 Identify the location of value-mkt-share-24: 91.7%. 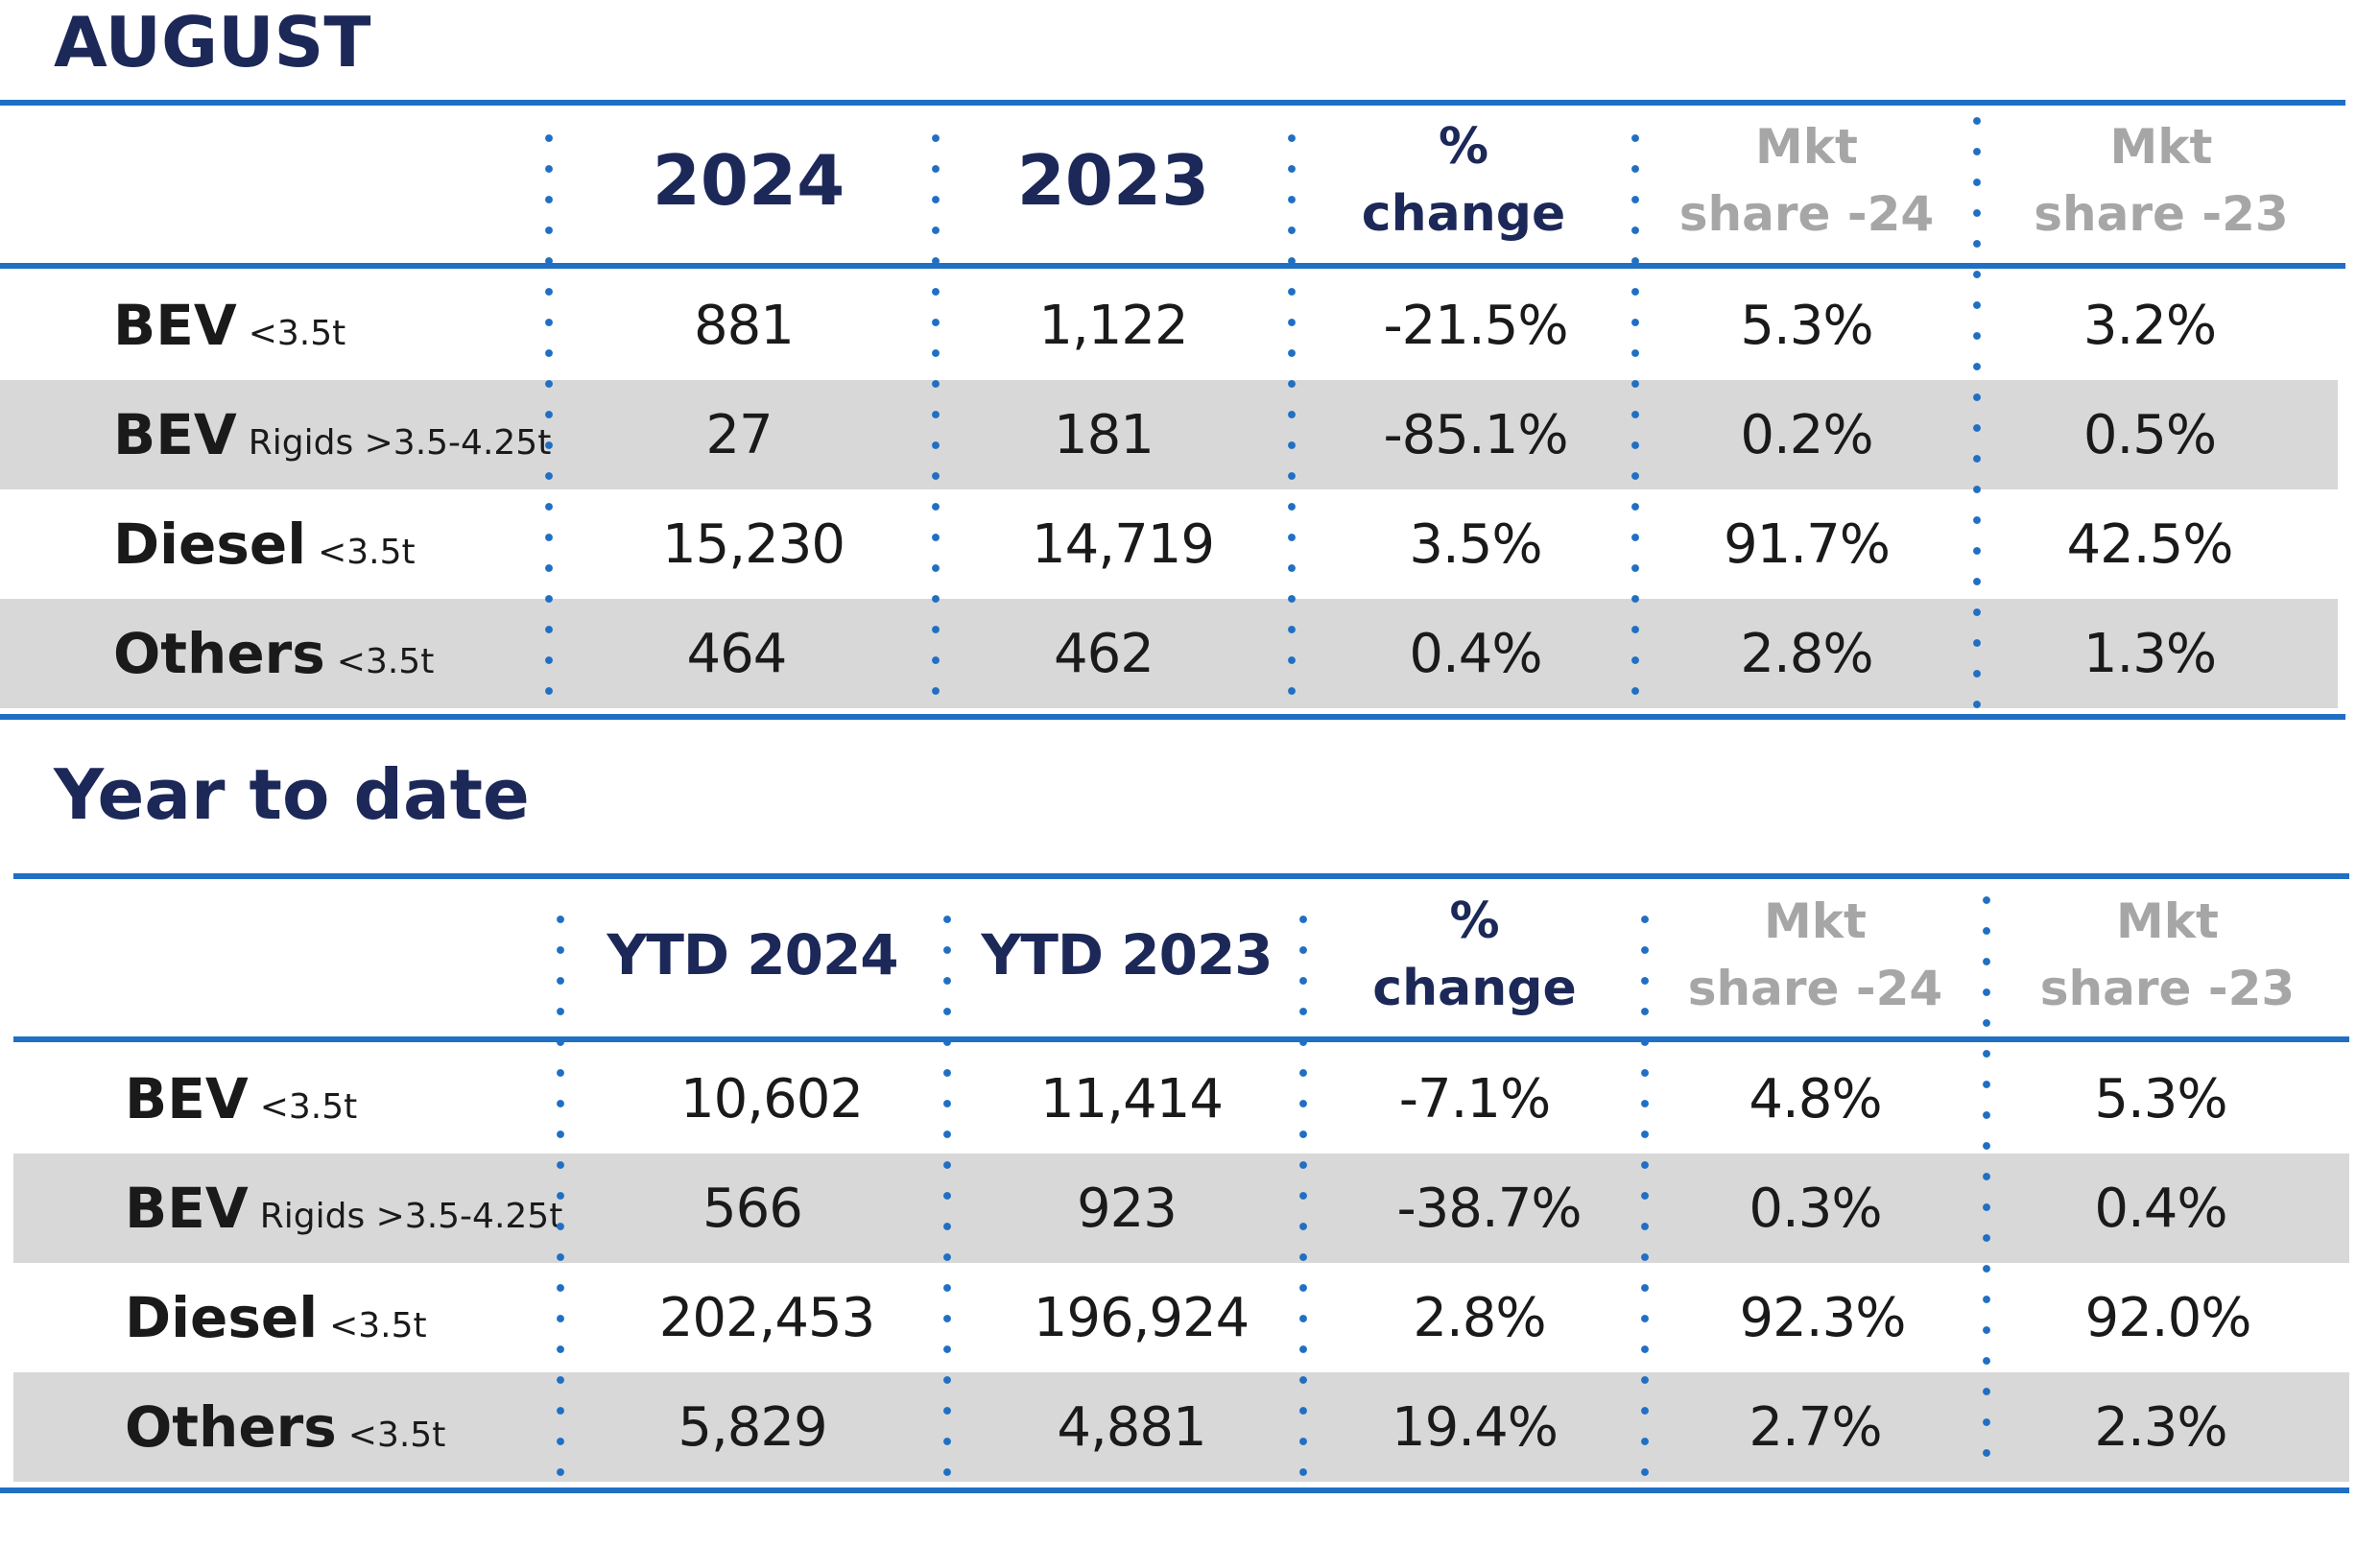
(1808, 544).